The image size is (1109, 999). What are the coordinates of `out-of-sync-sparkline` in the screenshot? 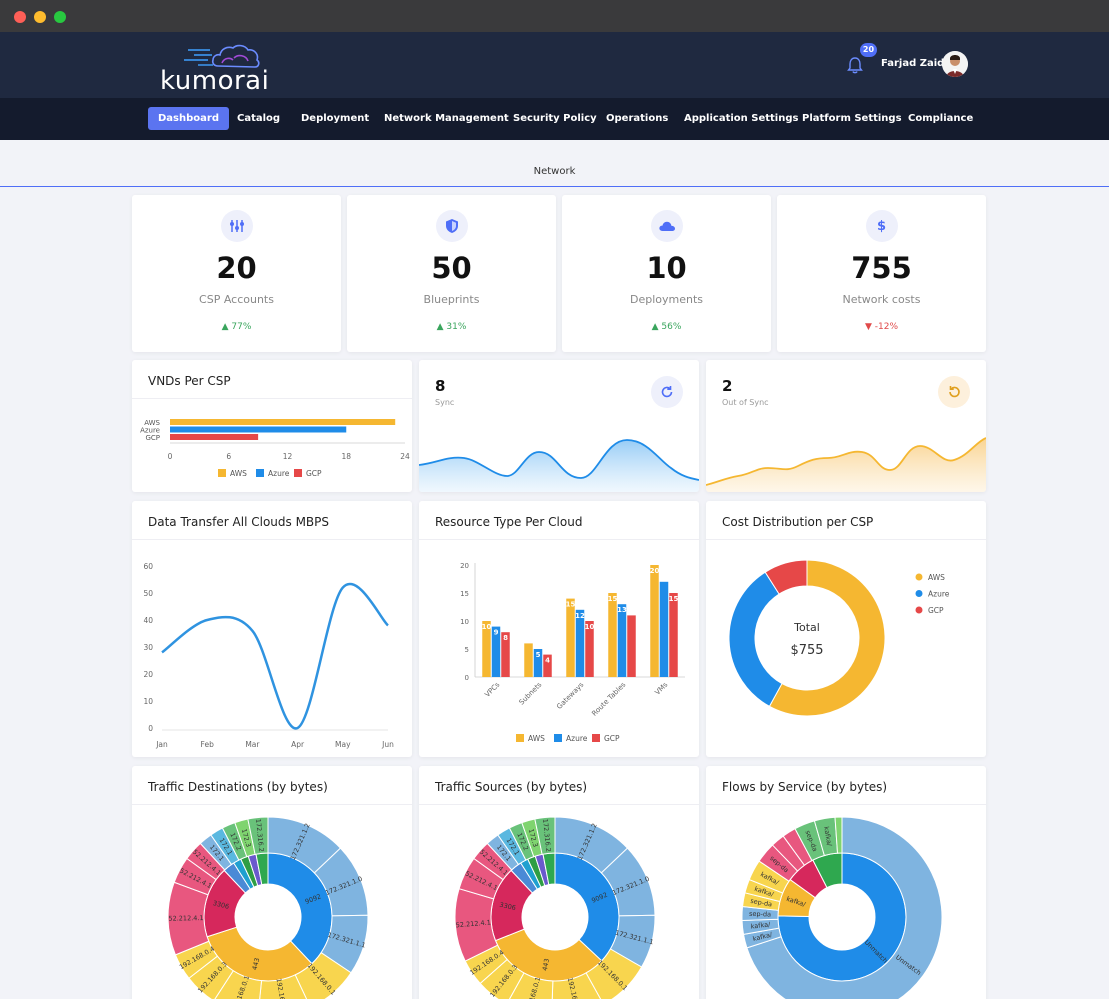 It's located at (846, 464).